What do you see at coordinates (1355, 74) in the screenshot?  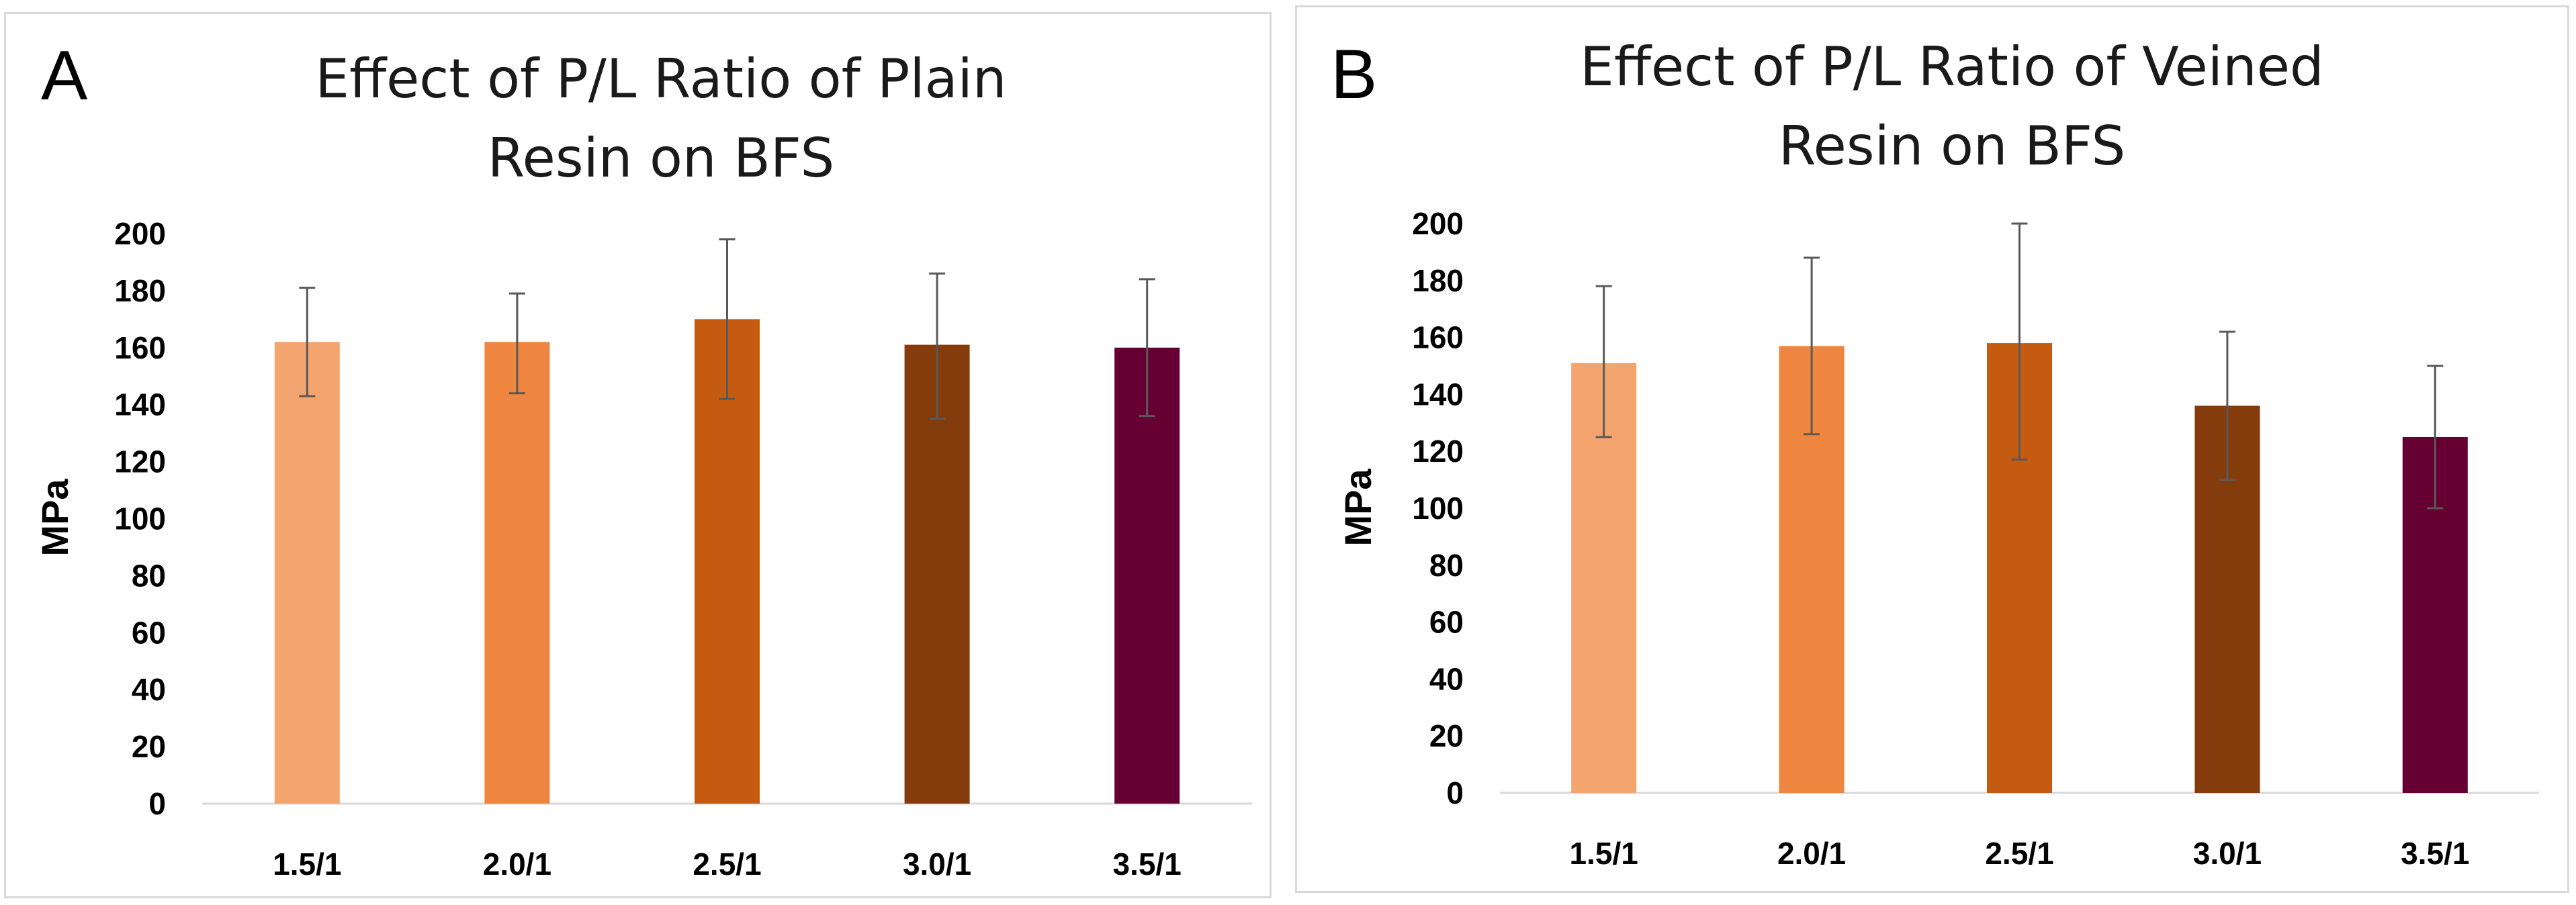 I see `panel-letter: B` at bounding box center [1355, 74].